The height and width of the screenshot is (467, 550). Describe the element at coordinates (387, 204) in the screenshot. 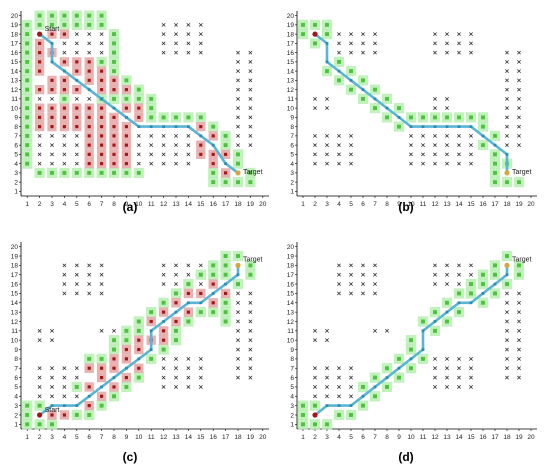

I see `x-tick-label: 8` at that location.